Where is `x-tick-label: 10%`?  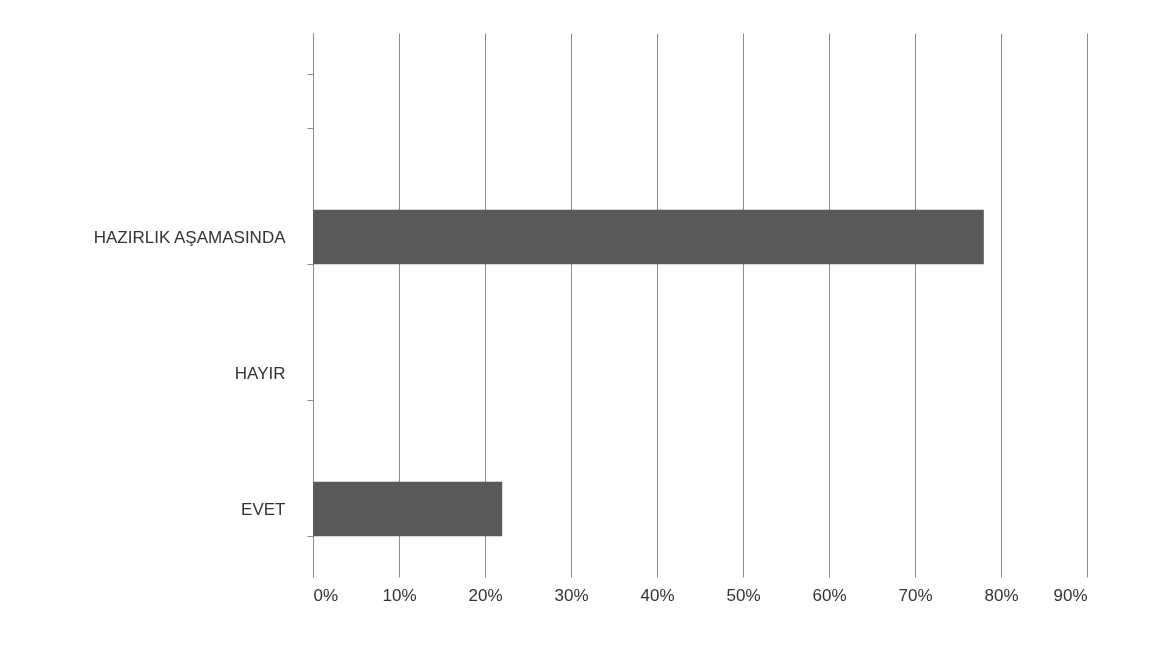 x-tick-label: 10% is located at coordinates (399, 595).